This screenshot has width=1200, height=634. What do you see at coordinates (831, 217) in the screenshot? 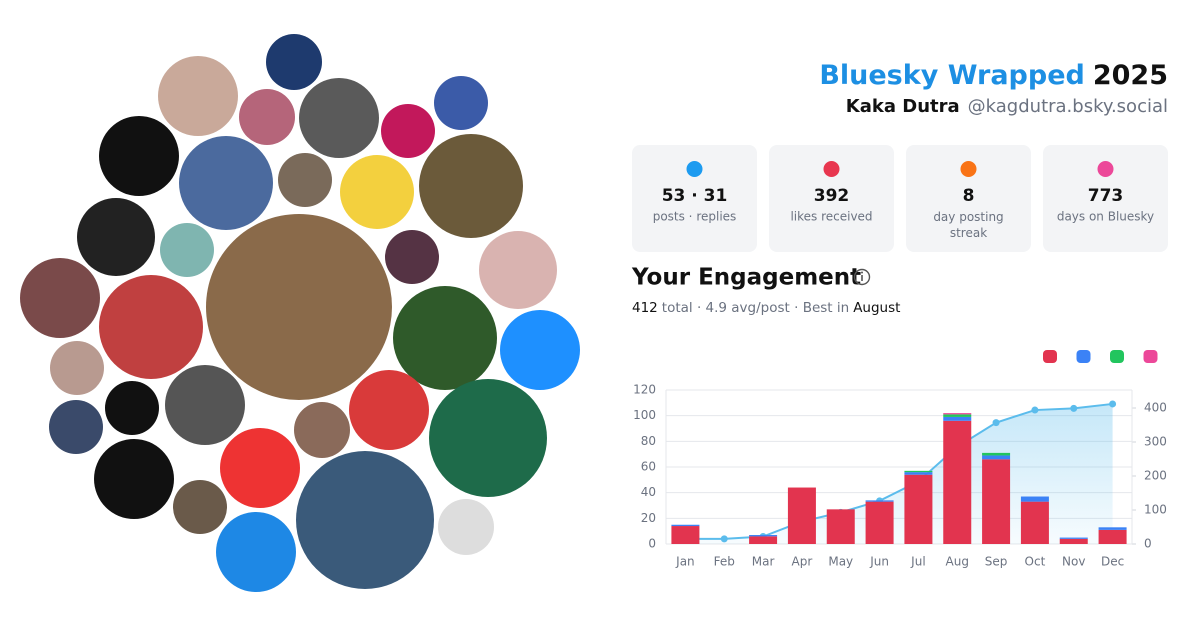
I see `stat-label: likes received` at bounding box center [831, 217].